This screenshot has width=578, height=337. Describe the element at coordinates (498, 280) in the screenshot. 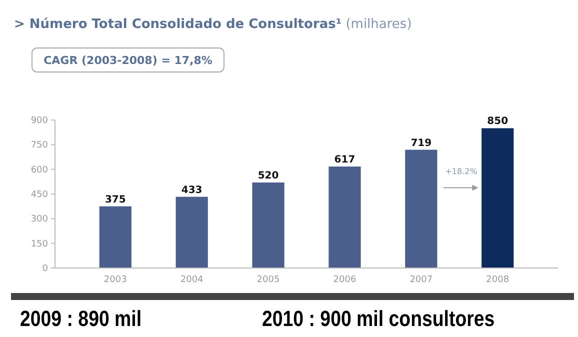

I see `x-tick-label: 2008` at that location.